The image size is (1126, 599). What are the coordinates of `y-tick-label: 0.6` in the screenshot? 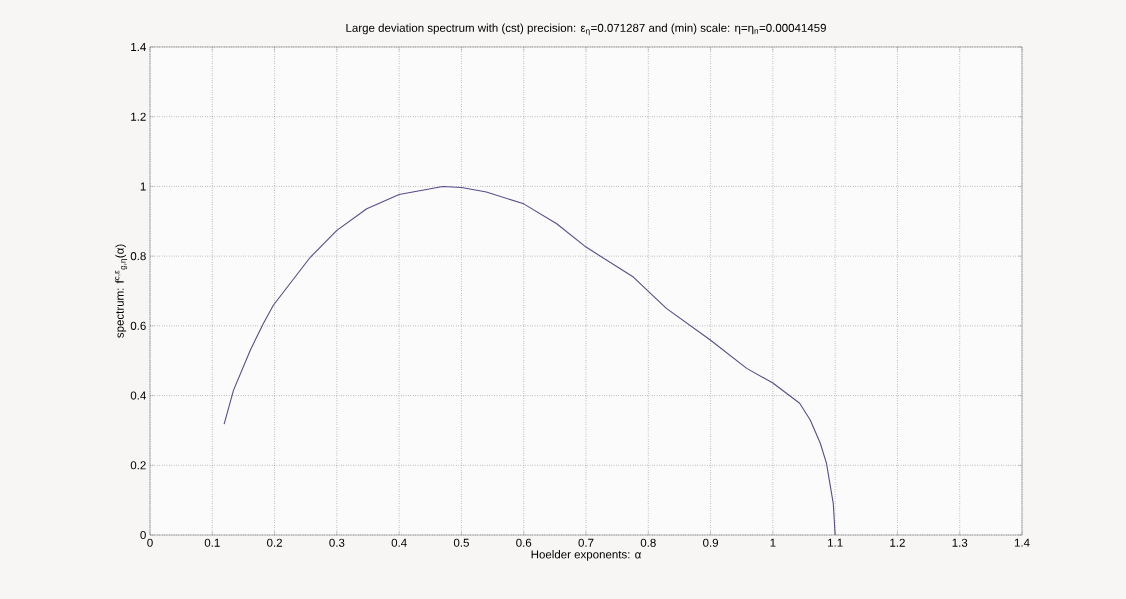 It's located at (138, 325).